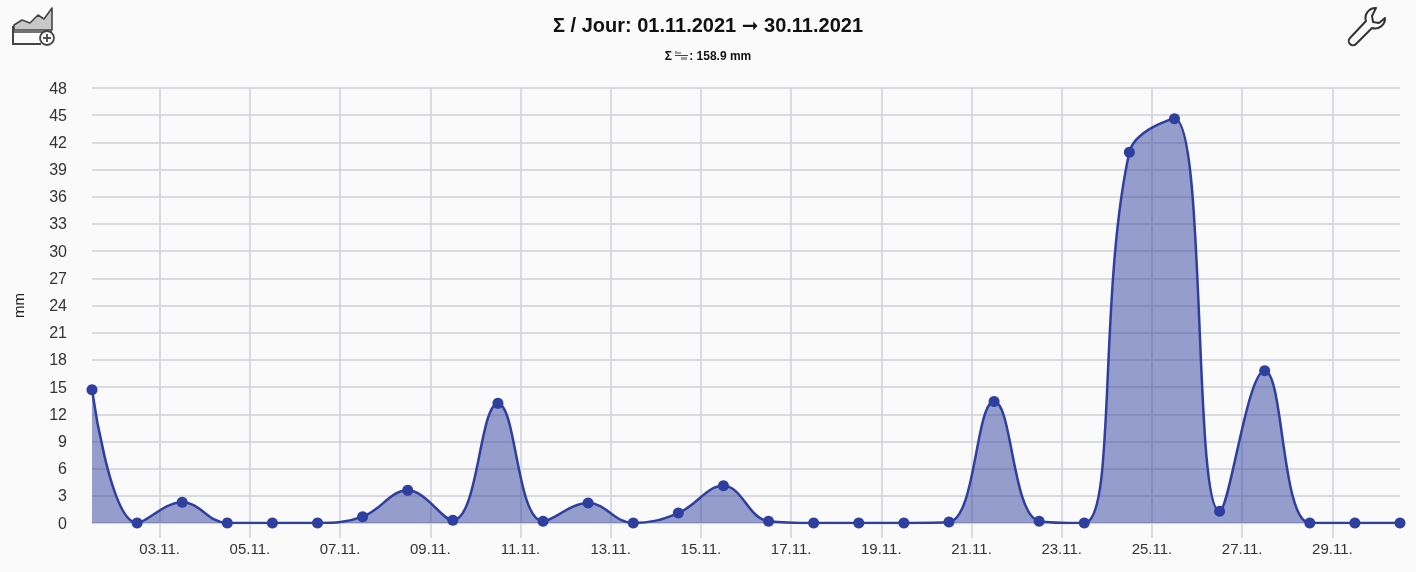 Image resolution: width=1416 pixels, height=572 pixels. What do you see at coordinates (1332, 548) in the screenshot?
I see `x-tick-label: 29.11.` at bounding box center [1332, 548].